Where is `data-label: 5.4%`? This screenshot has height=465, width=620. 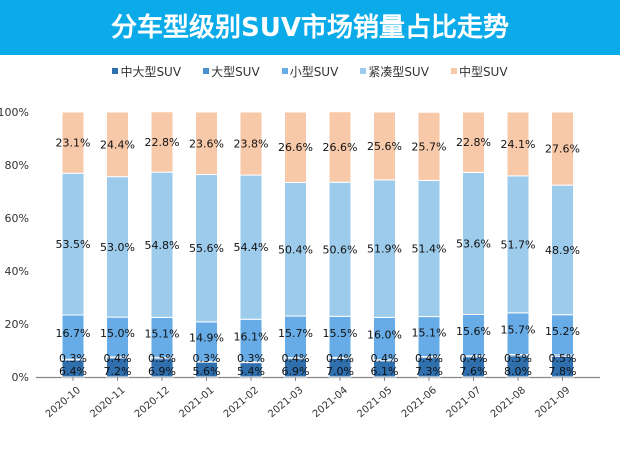 data-label: 5.4% is located at coordinates (251, 371).